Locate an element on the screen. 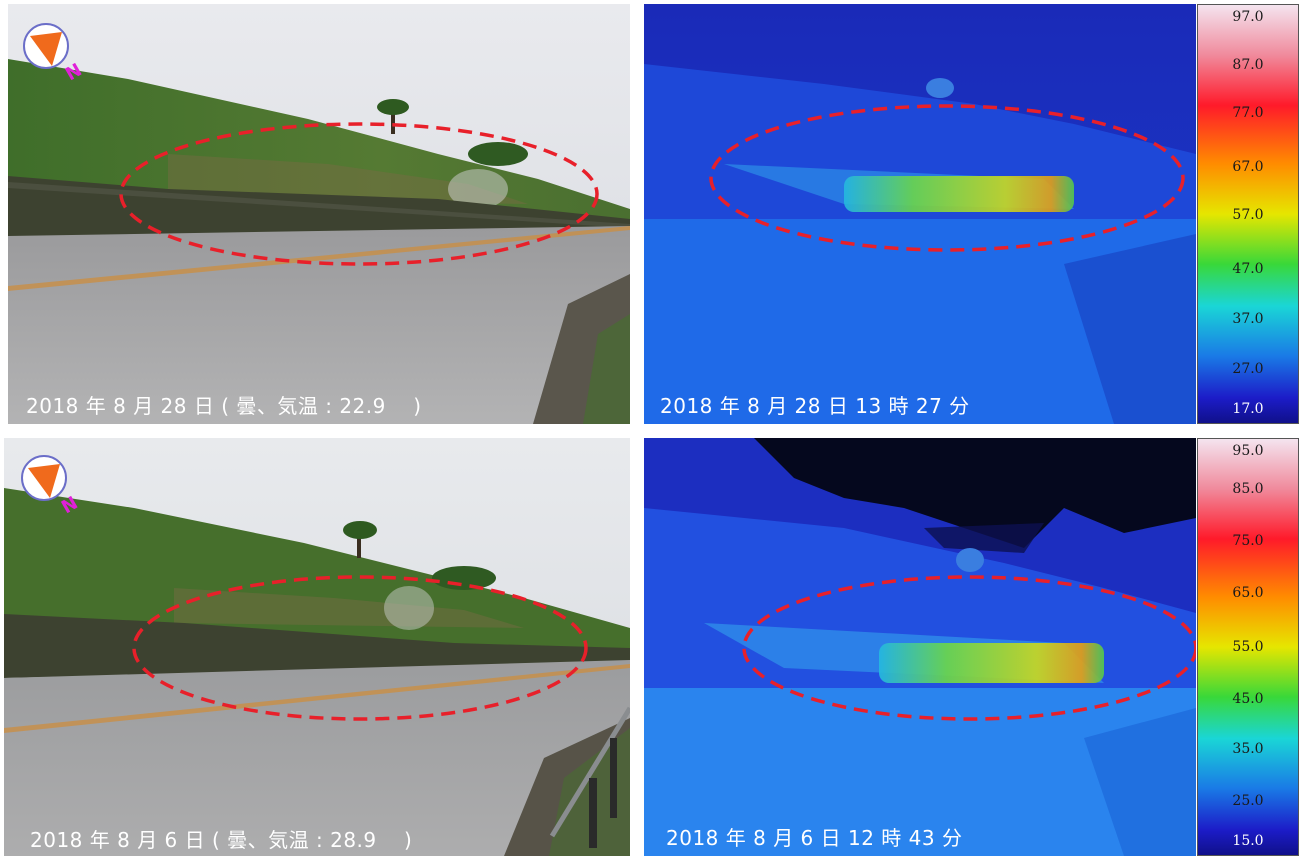  scale-tick: 67.0 is located at coordinates (1248, 167).